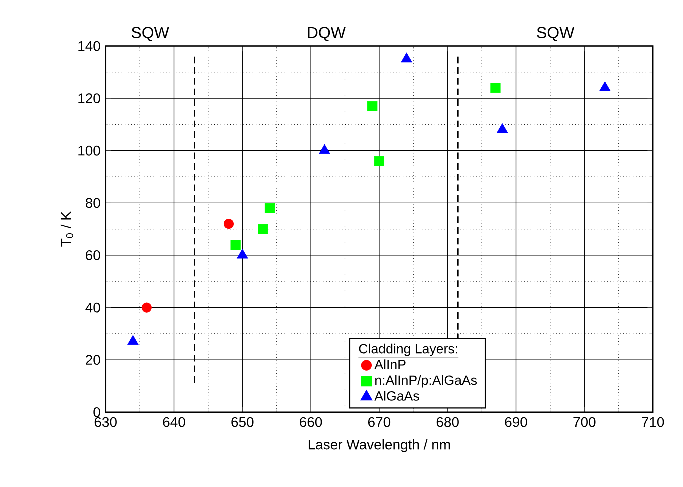  I want to click on x-tick-label: 700, so click(585, 422).